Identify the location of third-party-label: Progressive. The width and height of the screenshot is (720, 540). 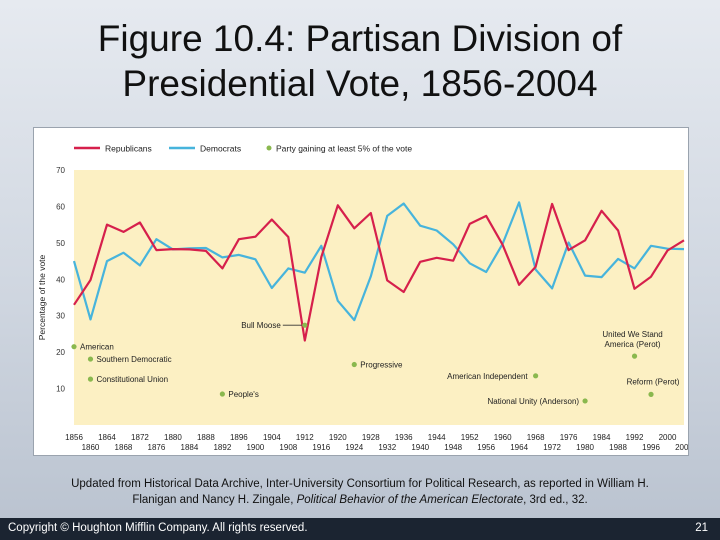
(381, 365).